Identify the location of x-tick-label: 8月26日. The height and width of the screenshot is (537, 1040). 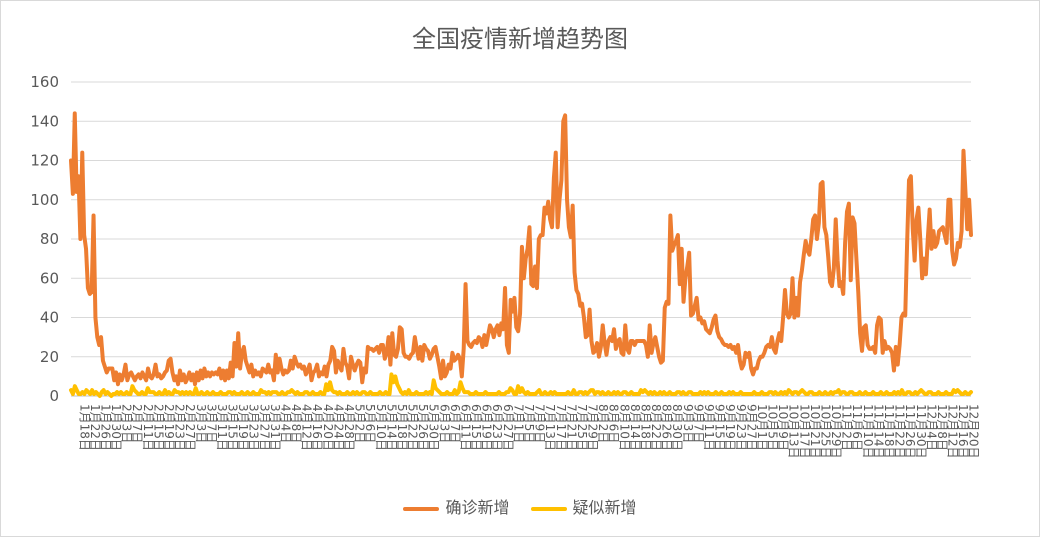
(667, 427).